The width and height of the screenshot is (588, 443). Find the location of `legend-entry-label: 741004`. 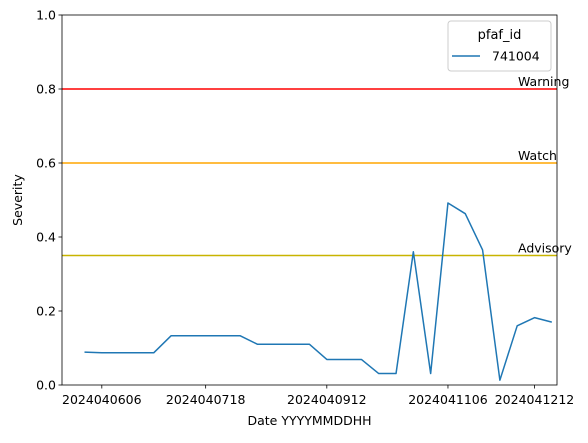

legend-entry-label: 741004 is located at coordinates (516, 56).